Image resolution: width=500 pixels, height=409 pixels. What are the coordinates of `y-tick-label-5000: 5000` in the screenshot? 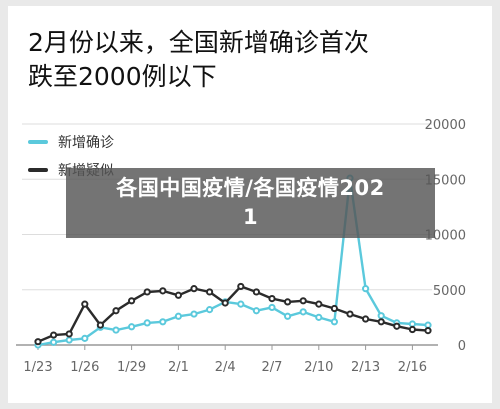 It's located at (449, 291).